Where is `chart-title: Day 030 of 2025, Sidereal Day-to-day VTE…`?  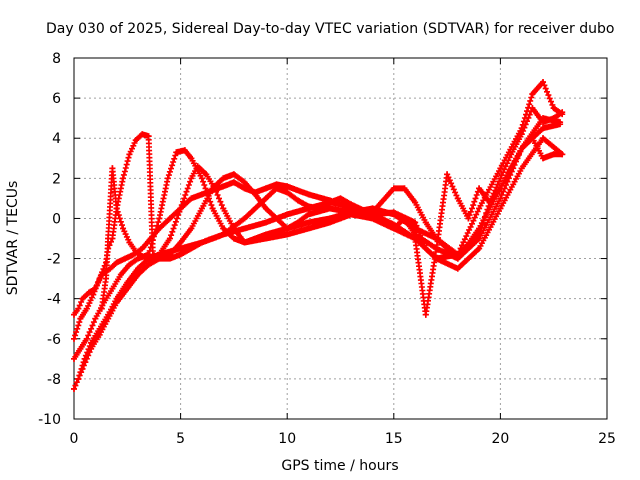
chart-title: Day 030 of 2025, Sidereal Day-to-day VTE… is located at coordinates (330, 29).